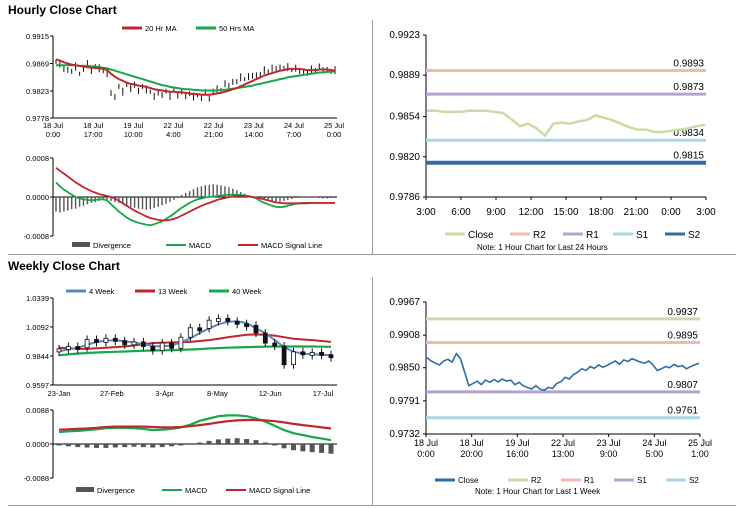 This screenshot has height=509, width=739. I want to click on last24-xtick-label: 15:00, so click(565, 212).